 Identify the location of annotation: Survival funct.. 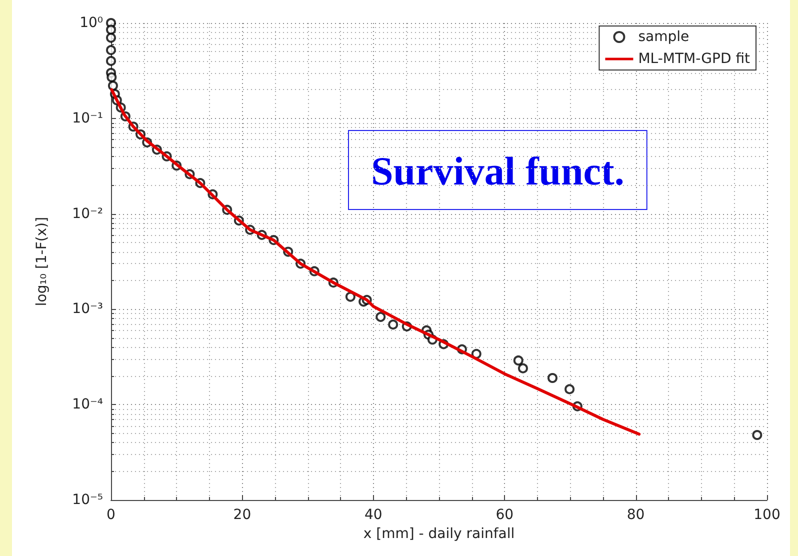
(497, 171).